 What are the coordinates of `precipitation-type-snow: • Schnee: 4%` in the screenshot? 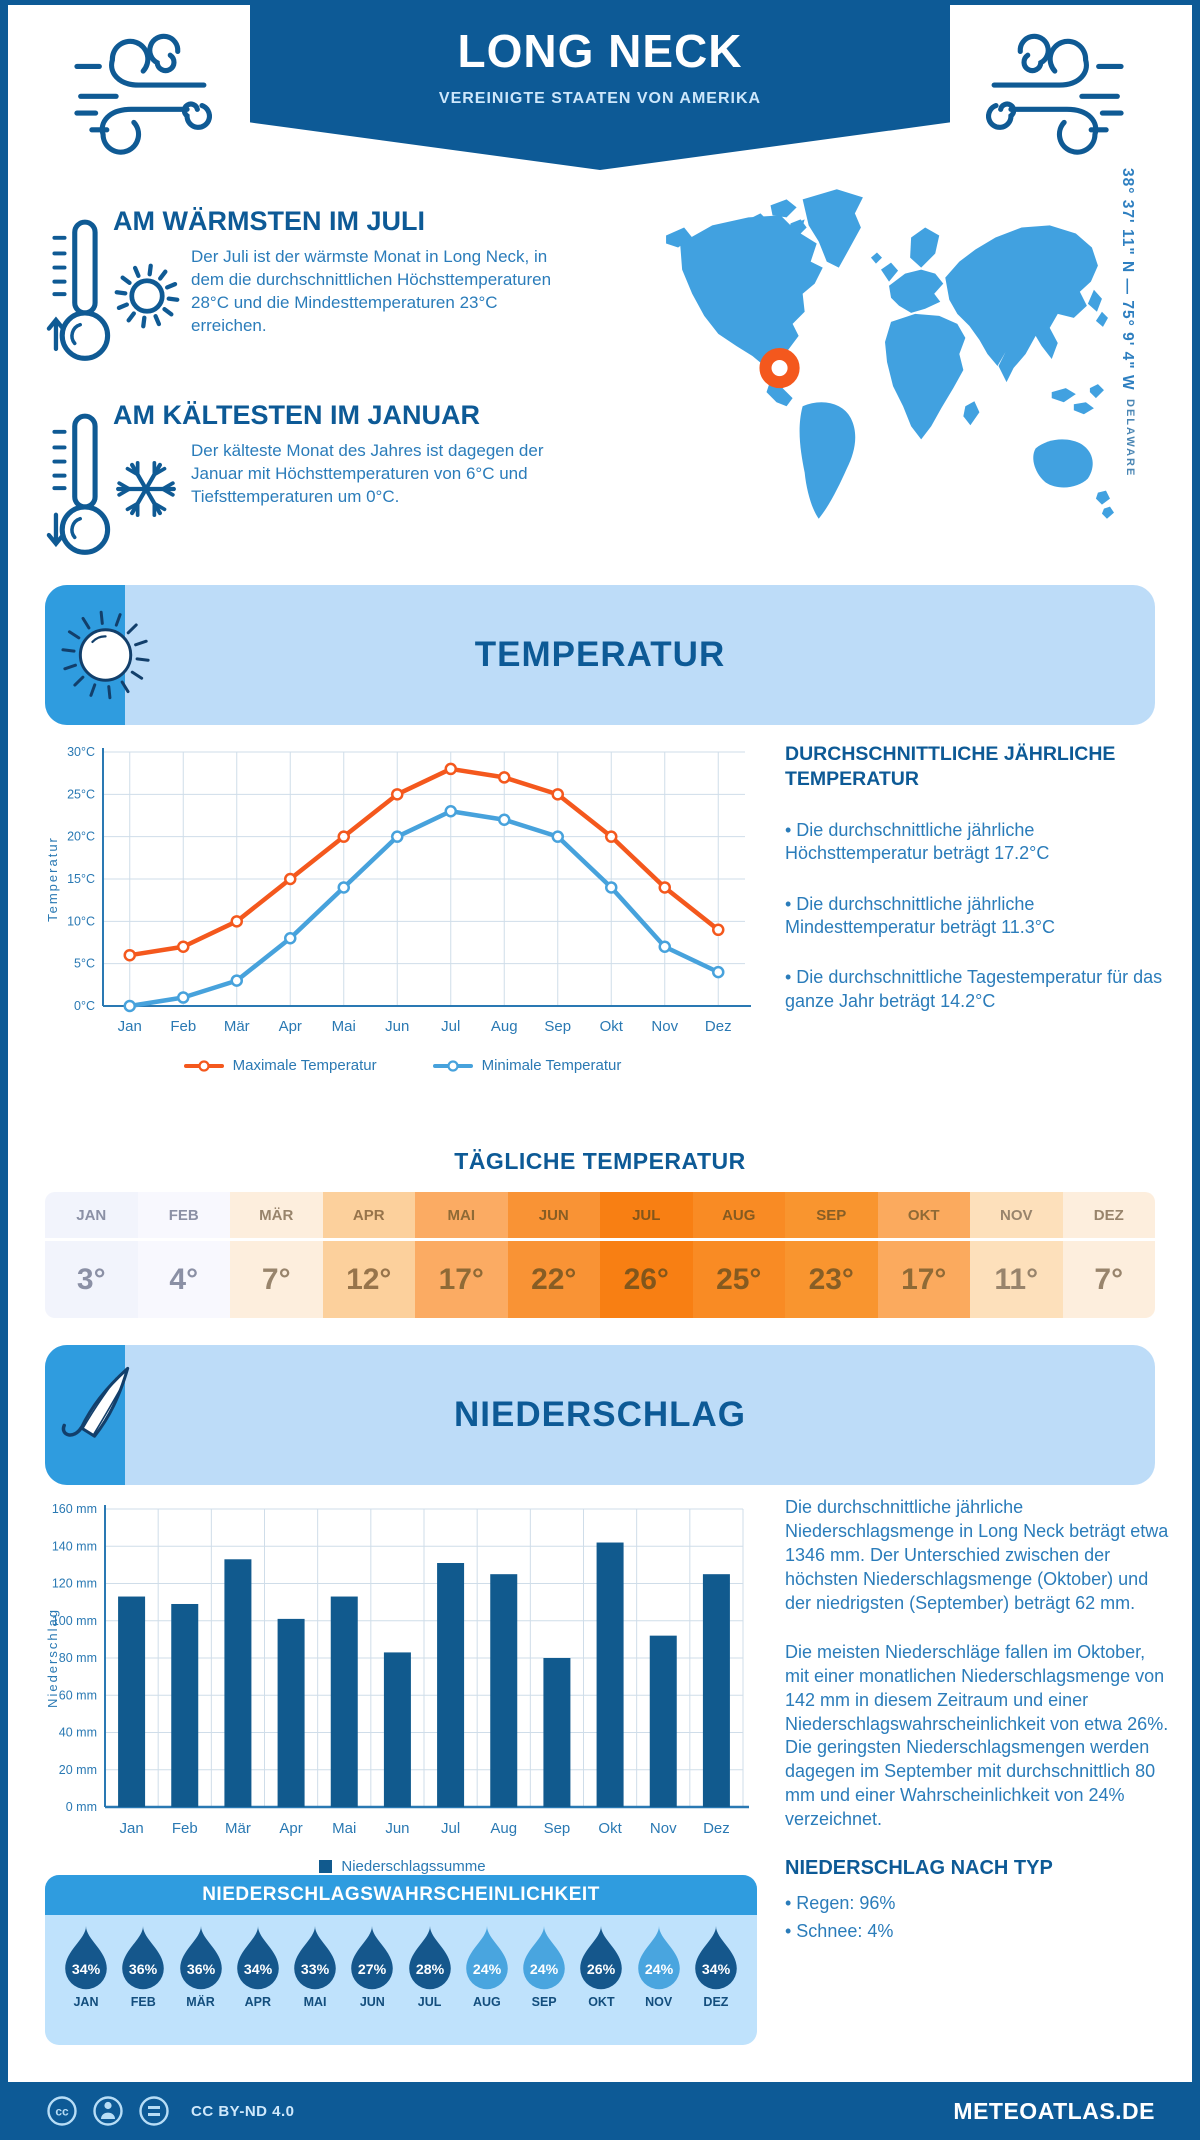 It's located at (839, 1931).